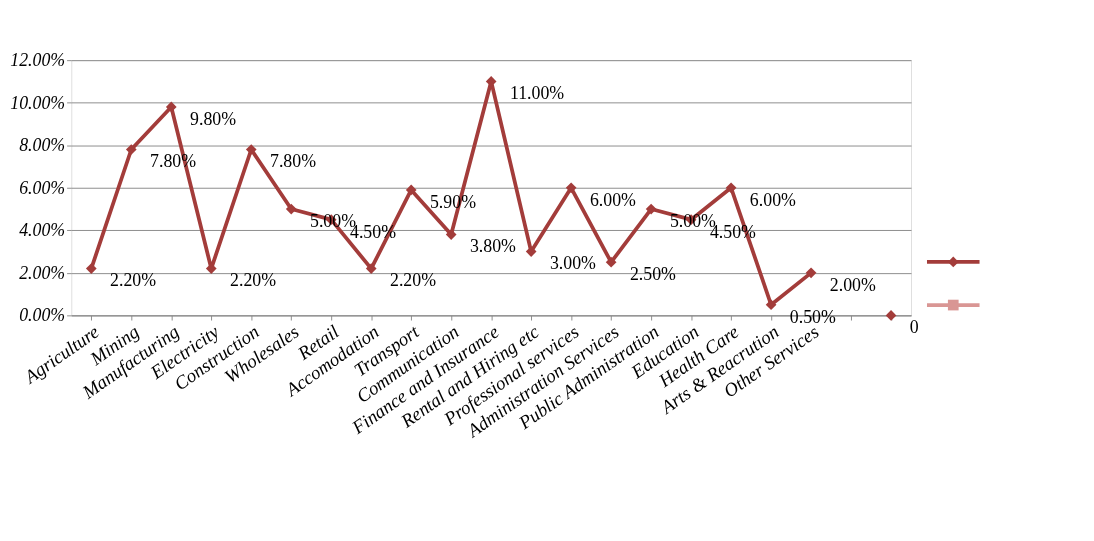  Describe the element at coordinates (38, 60) in the screenshot. I see `y-tick-label: 12.00%` at that location.